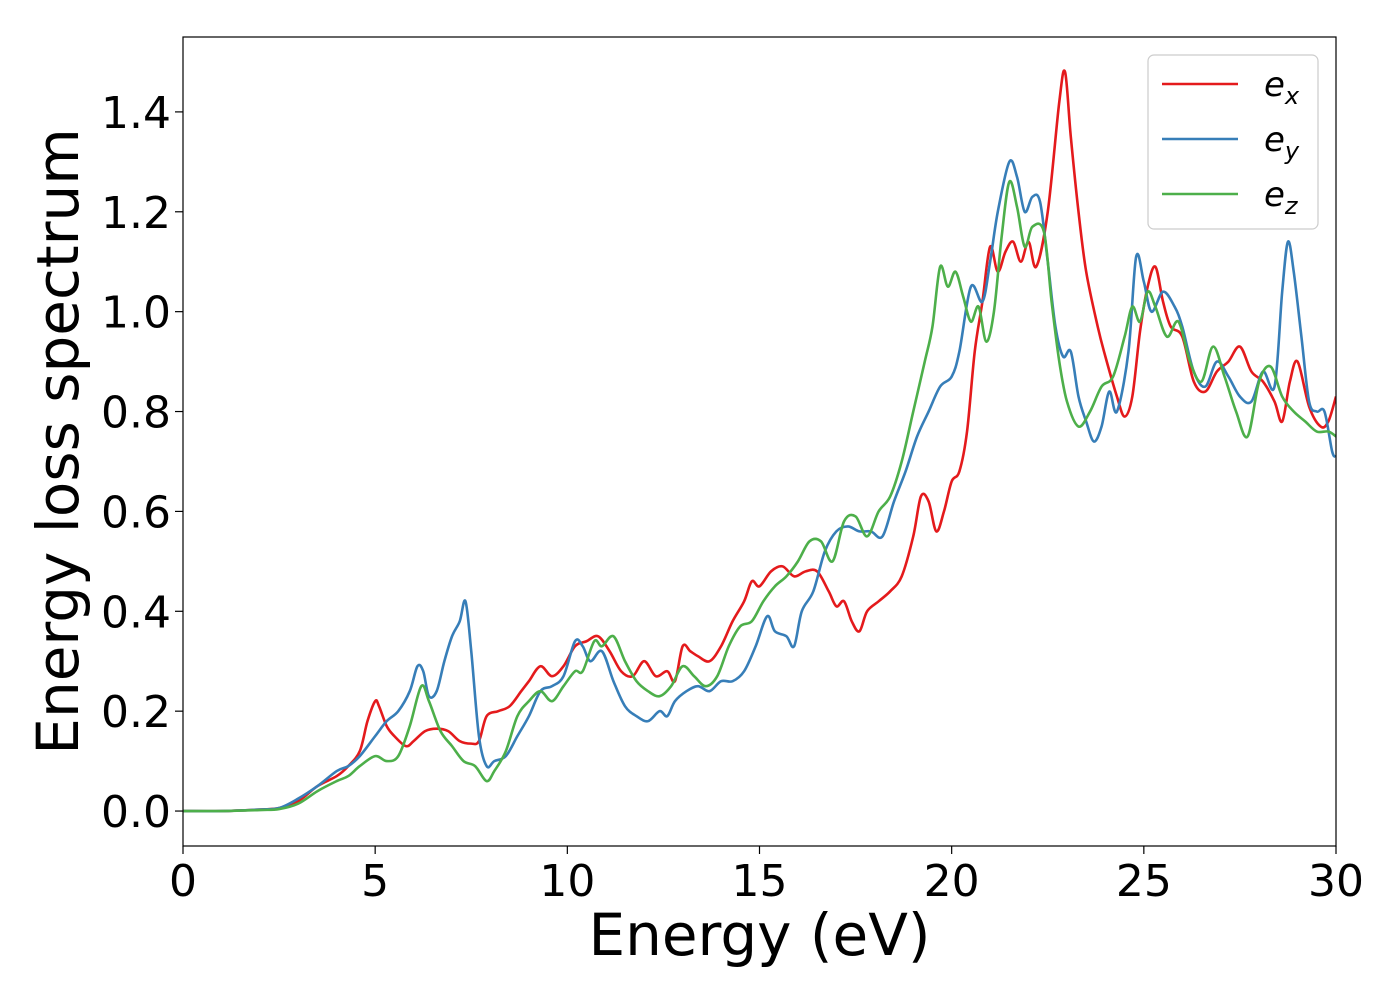 Image resolution: width=1400 pixels, height=1000 pixels. What do you see at coordinates (183, 881) in the screenshot?
I see `x-tick-label: 0` at bounding box center [183, 881].